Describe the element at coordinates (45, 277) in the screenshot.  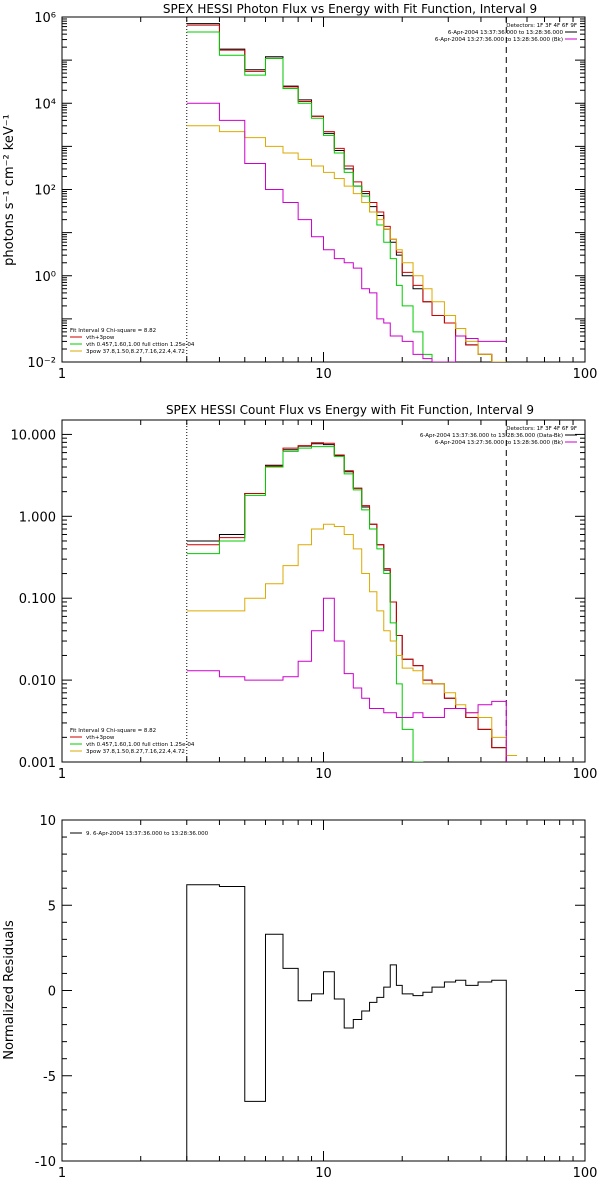
I see `y-tick-label: 10⁰` at that location.